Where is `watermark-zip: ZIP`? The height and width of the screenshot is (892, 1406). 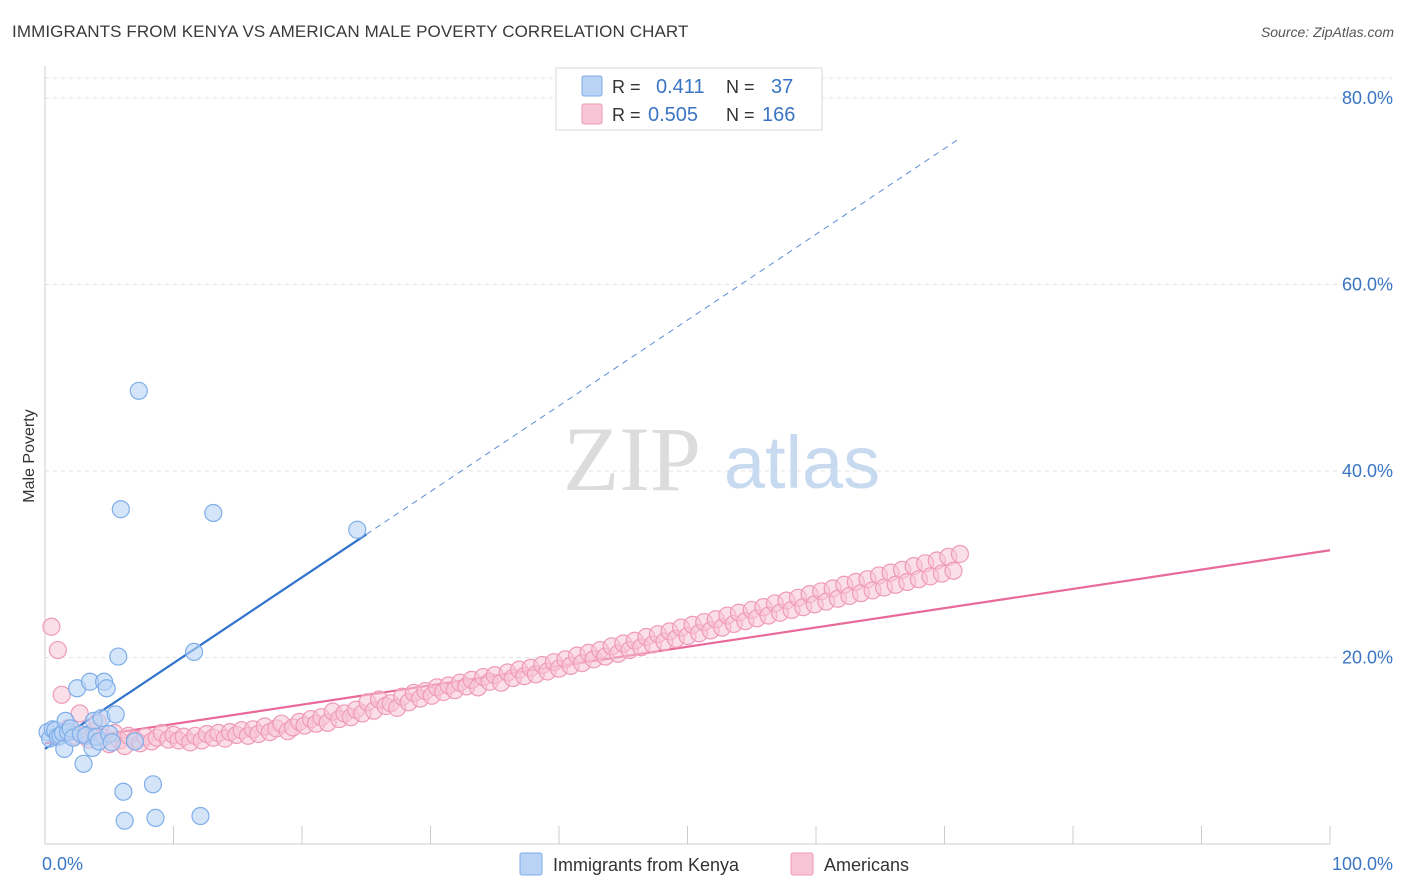 watermark-zip: ZIP is located at coordinates (632, 459).